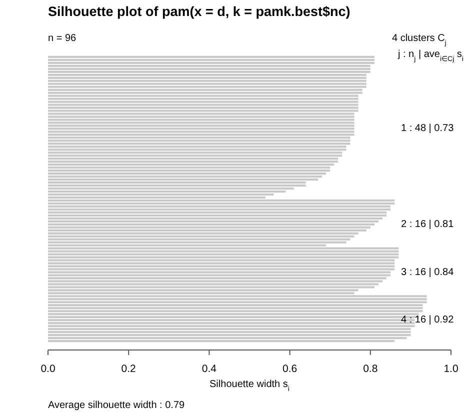 This screenshot has width=474, height=413. I want to click on annotation: 4 : 16 | 0.92, so click(427, 320).